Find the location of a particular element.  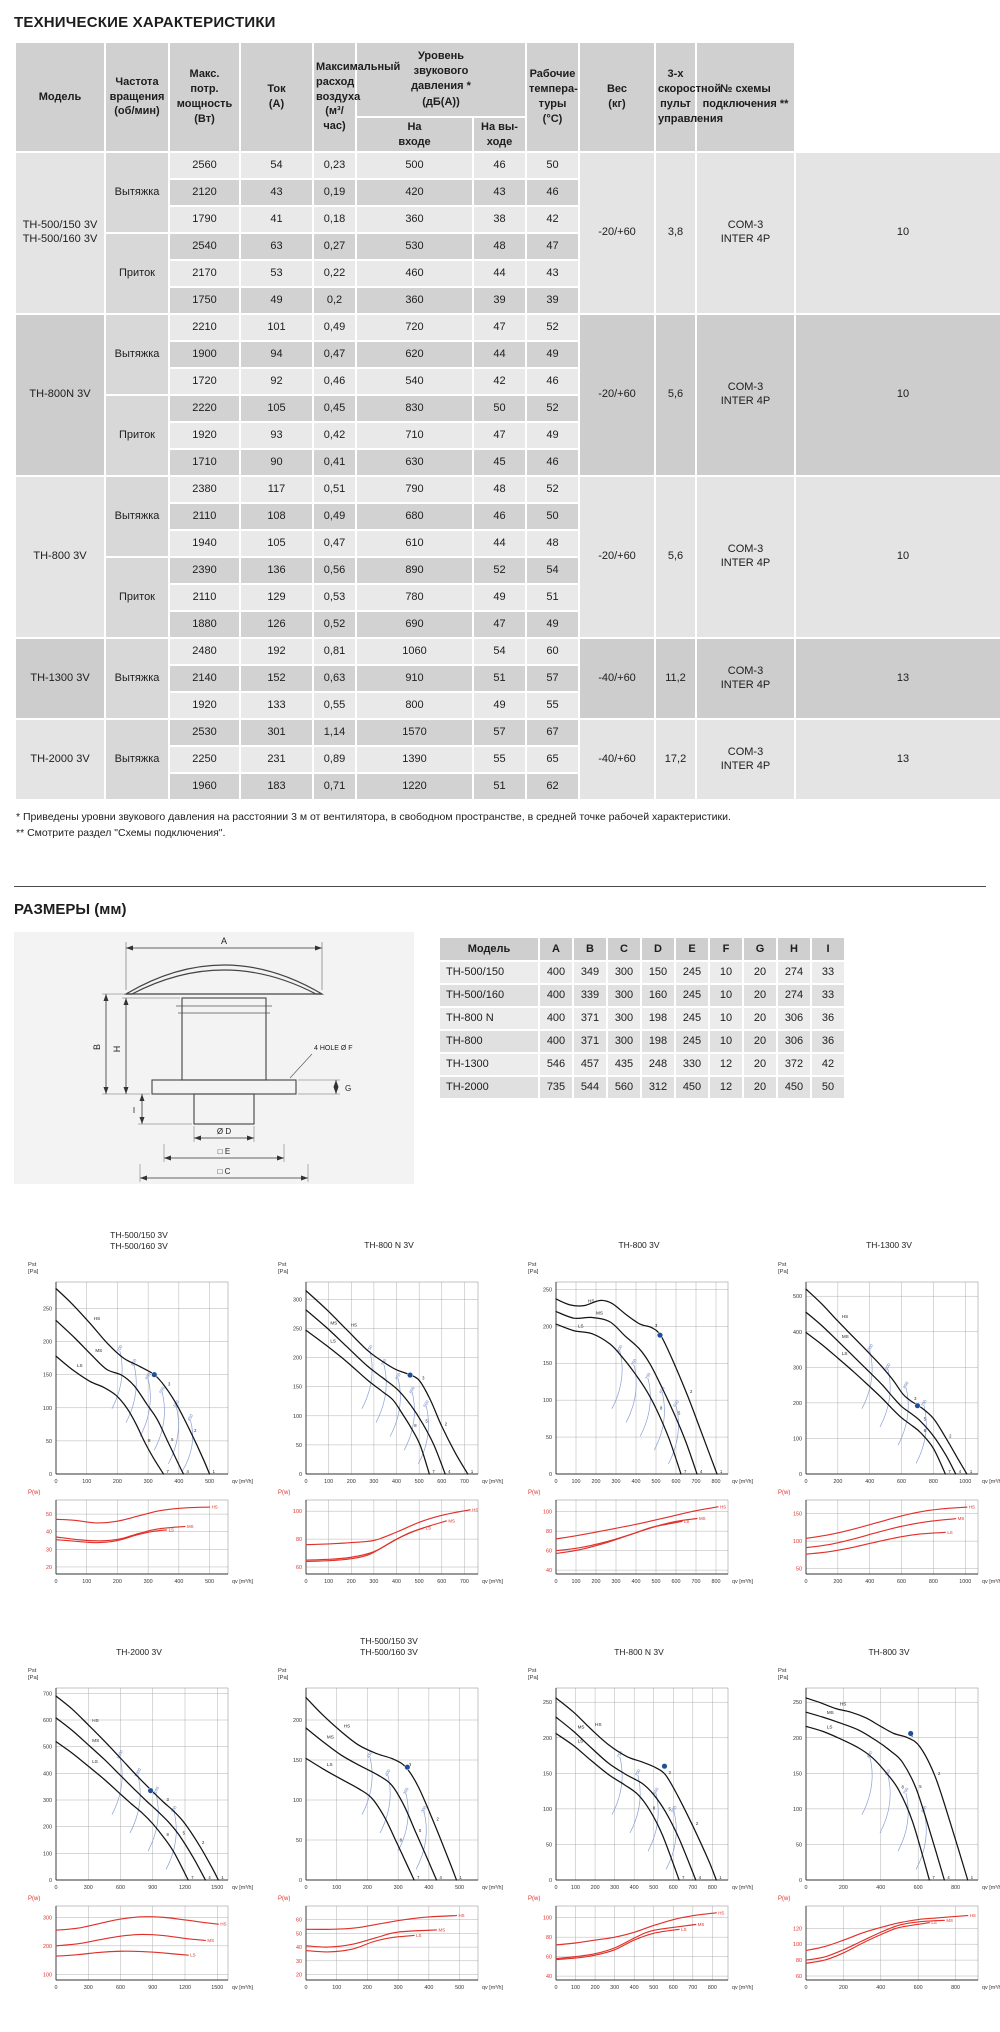

chart-text: 60 is located at coordinates (549, 1551).